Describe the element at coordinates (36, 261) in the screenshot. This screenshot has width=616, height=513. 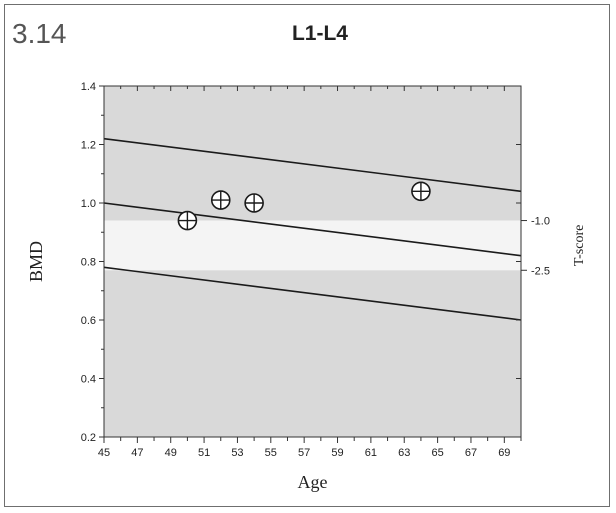
I see `y-axis-label: BMD` at that location.